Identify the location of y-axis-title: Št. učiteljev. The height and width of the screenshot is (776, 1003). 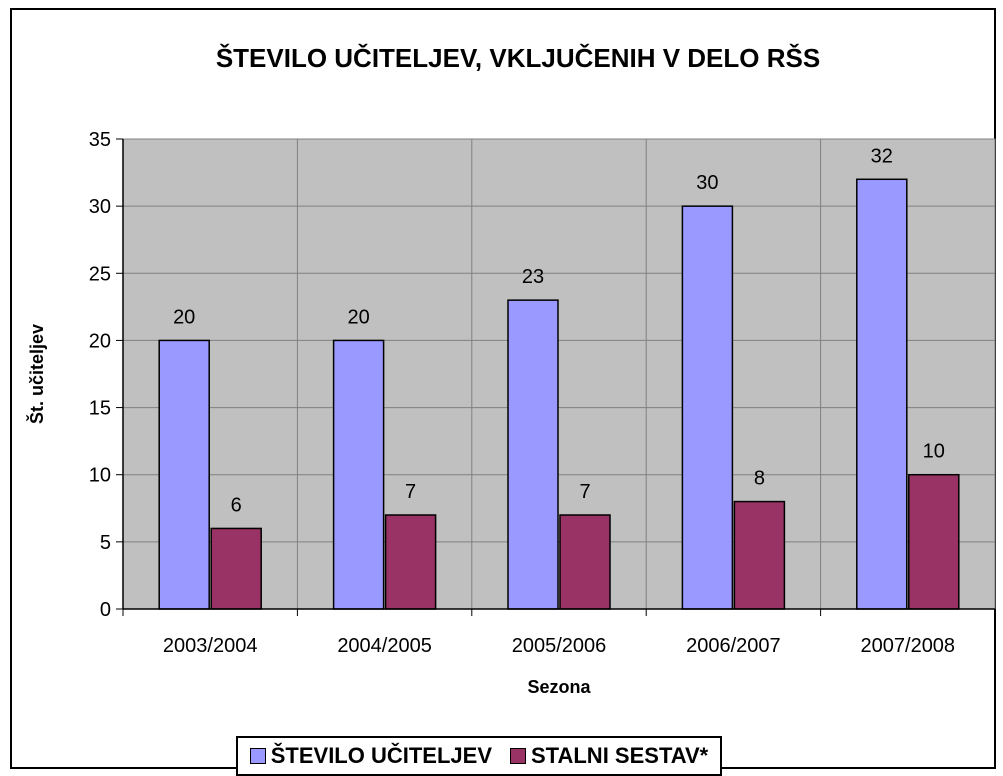
(36, 374).